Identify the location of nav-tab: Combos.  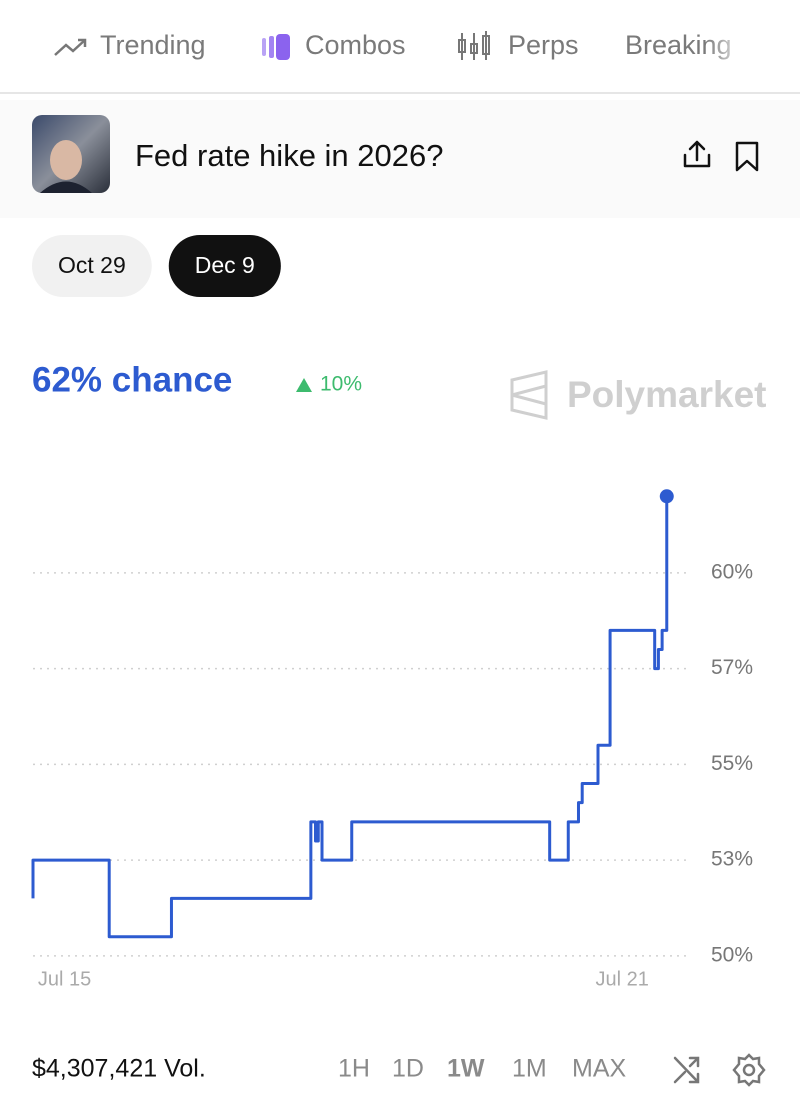
(355, 45).